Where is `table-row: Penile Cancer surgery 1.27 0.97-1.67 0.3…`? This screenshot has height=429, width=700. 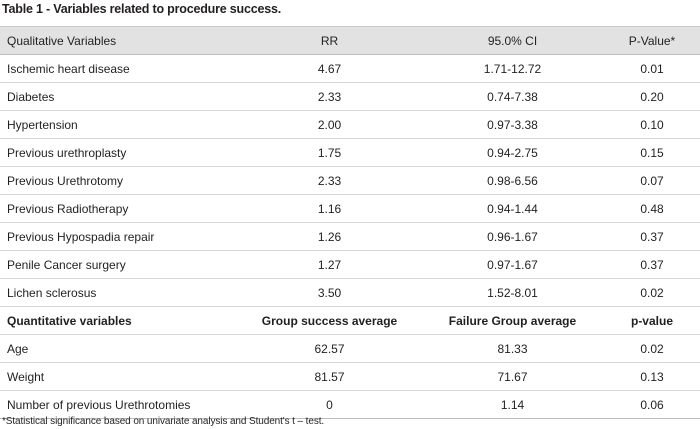 table-row: Penile Cancer surgery 1.27 0.97-1.67 0.3… is located at coordinates (350, 264).